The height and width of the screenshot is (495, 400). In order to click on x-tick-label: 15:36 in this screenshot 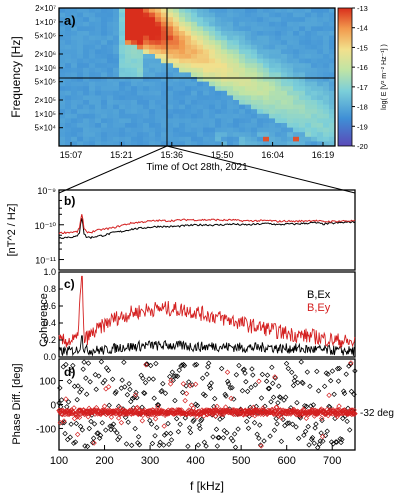, I will do `click(172, 155)`.